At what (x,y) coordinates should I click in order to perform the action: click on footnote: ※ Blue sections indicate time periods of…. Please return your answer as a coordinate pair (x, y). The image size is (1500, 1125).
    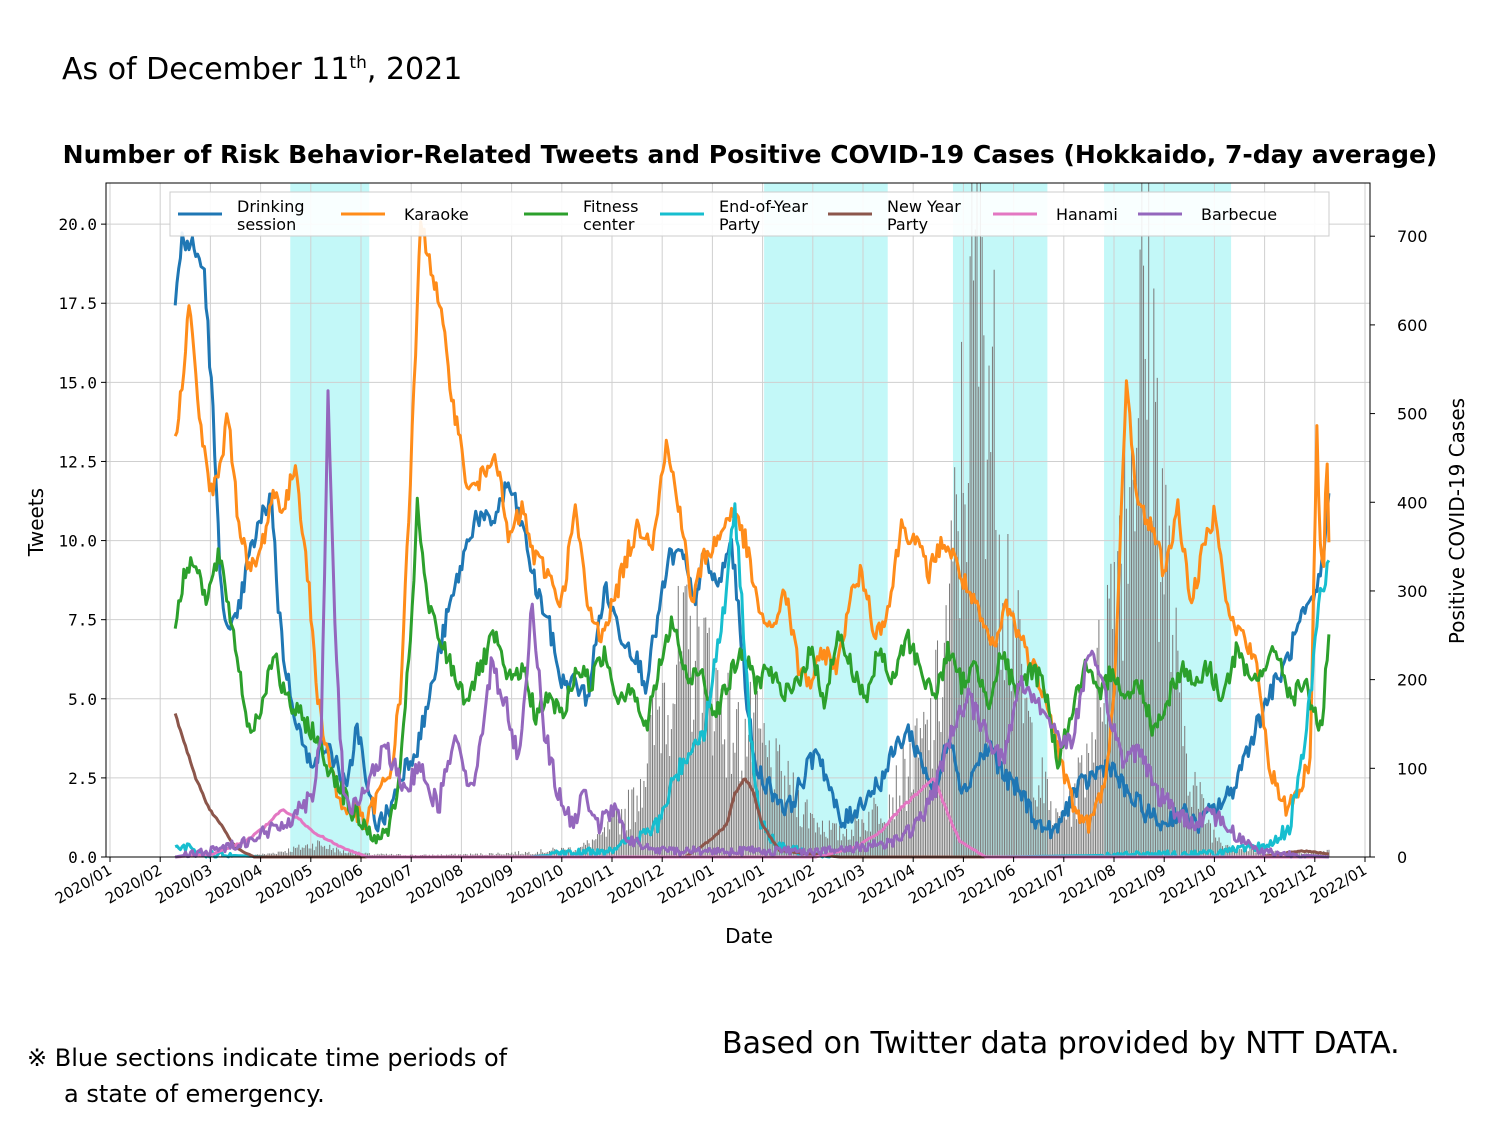
    Looking at the image, I should click on (267, 1076).